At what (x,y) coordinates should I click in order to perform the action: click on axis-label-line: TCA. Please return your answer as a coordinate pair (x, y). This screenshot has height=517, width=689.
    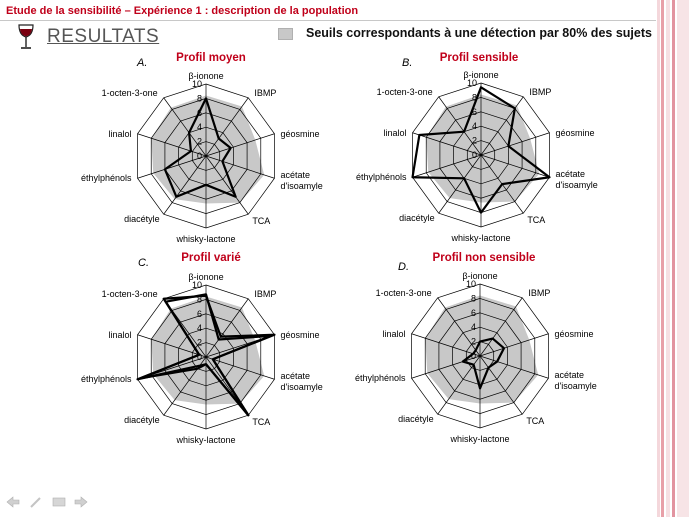
    Looking at the image, I should click on (535, 421).